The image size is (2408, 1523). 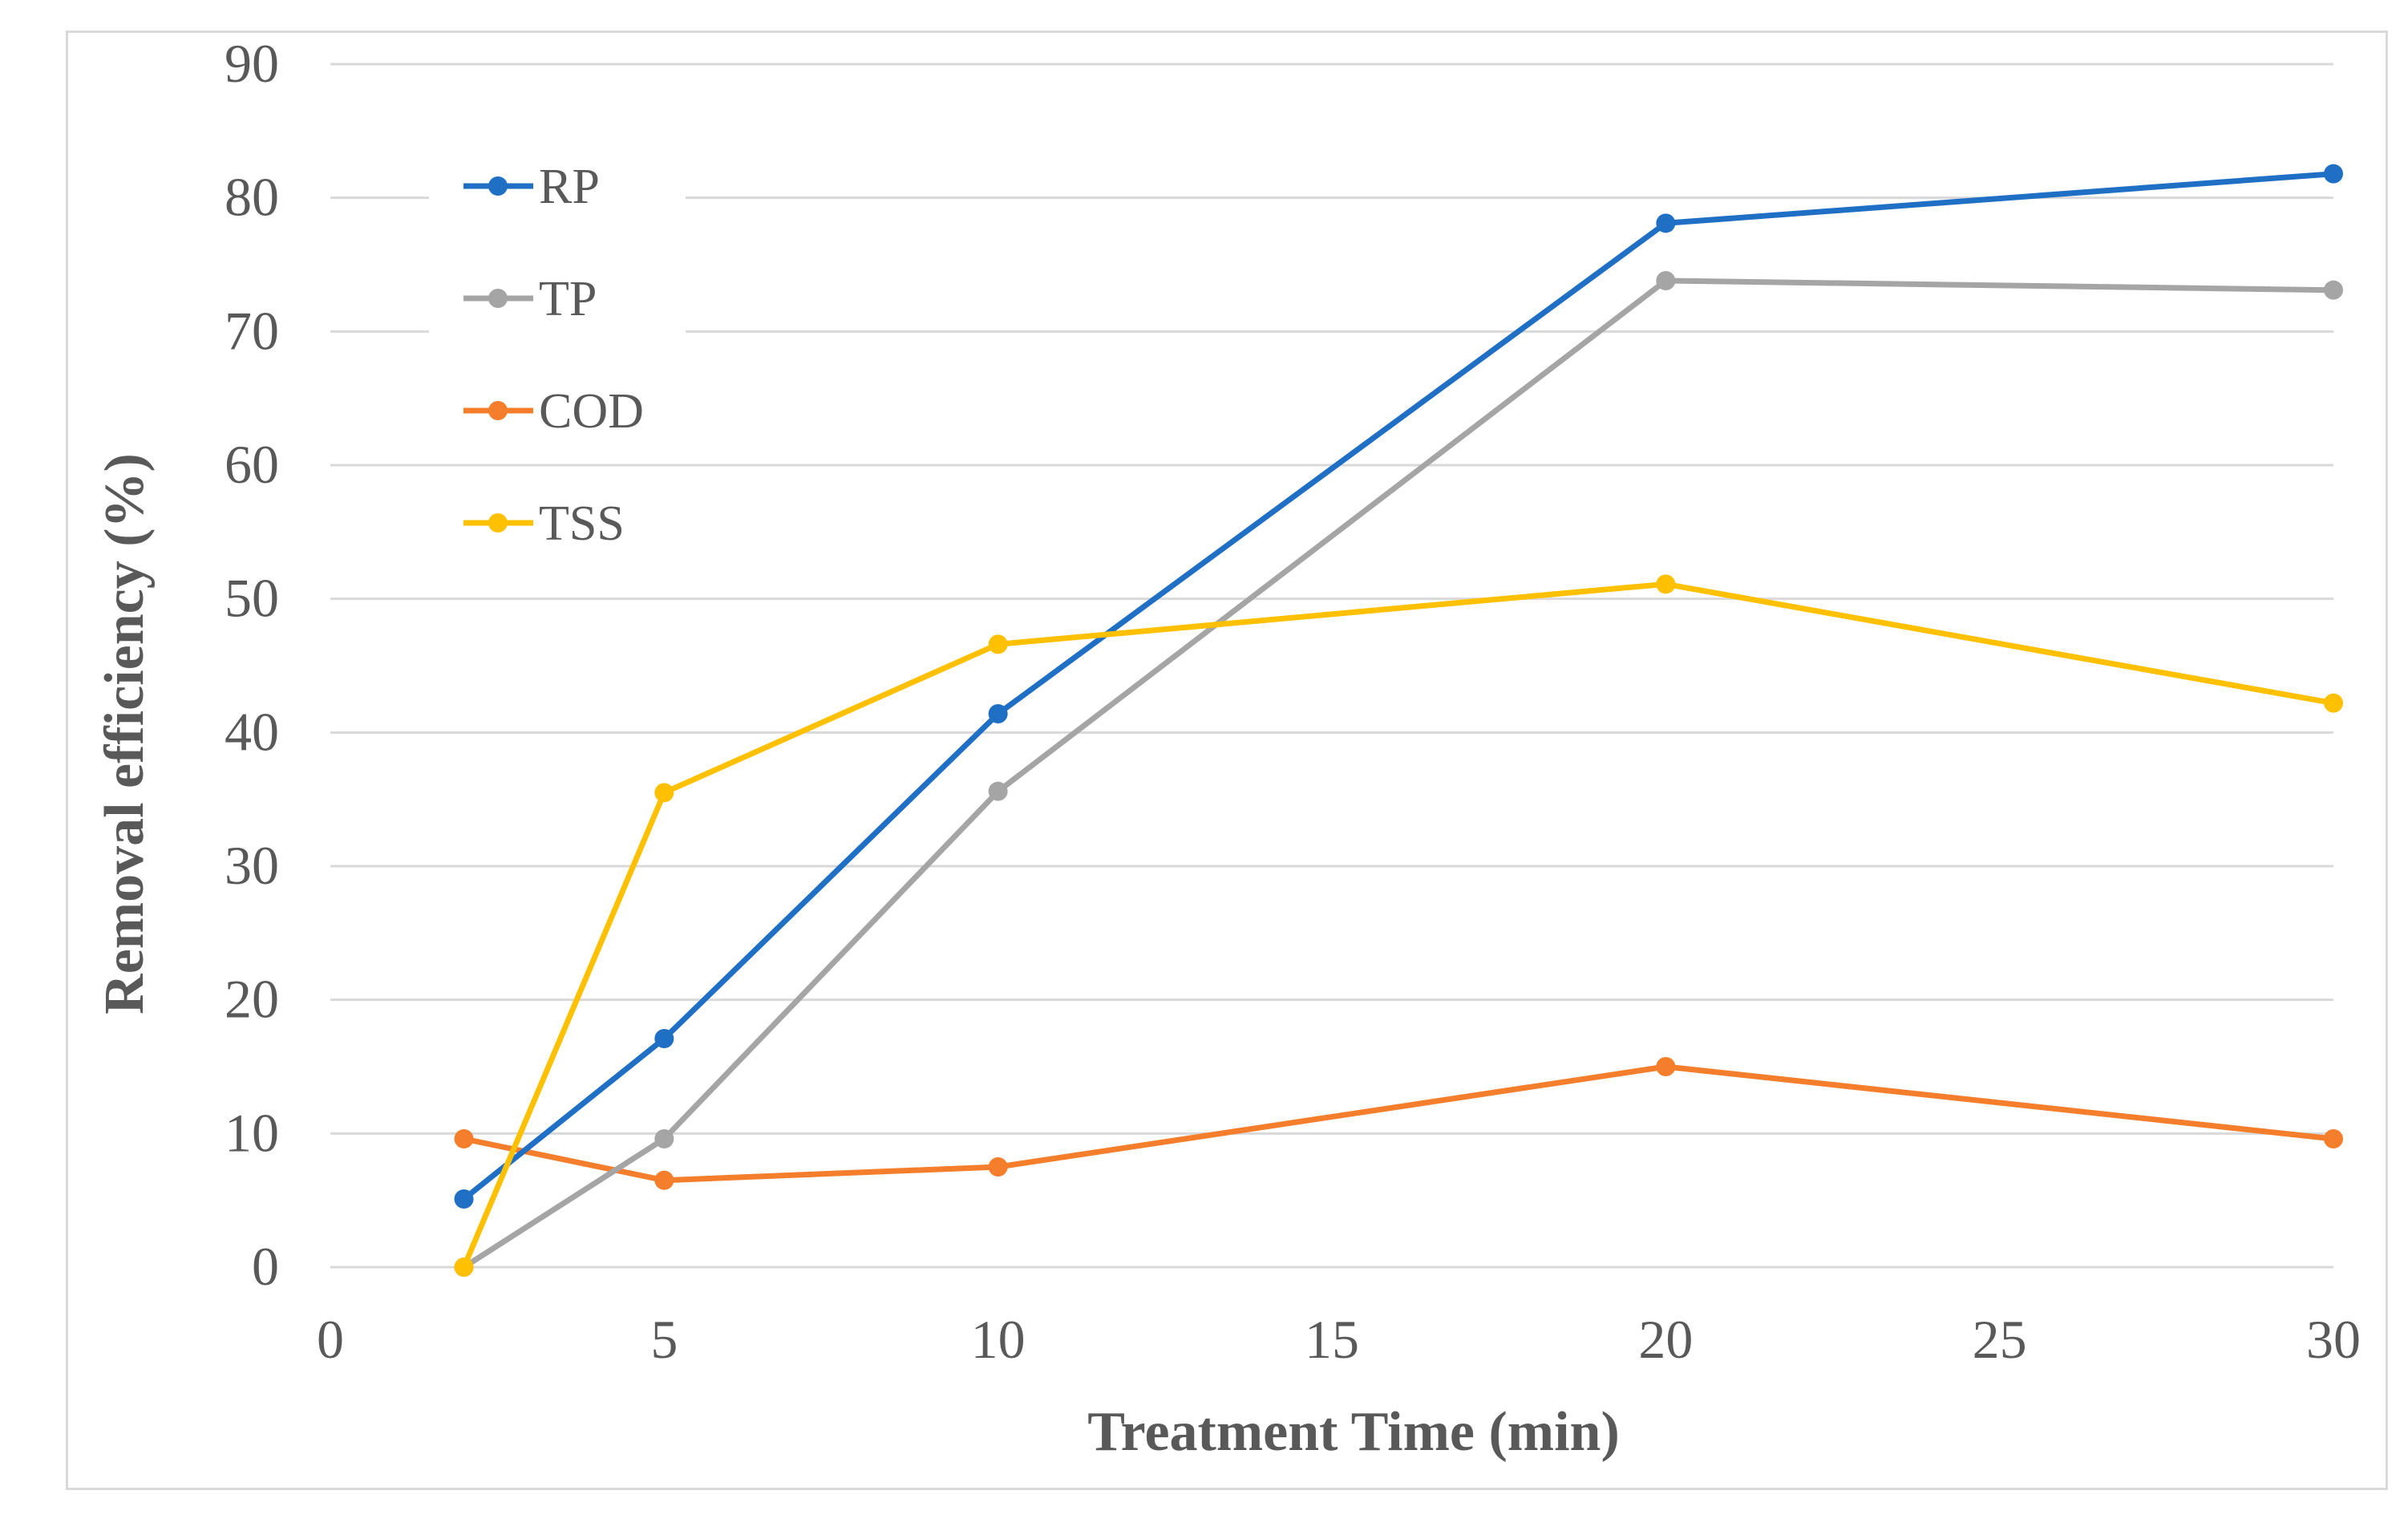 I want to click on y-tick-label: 10, so click(x=252, y=1132).